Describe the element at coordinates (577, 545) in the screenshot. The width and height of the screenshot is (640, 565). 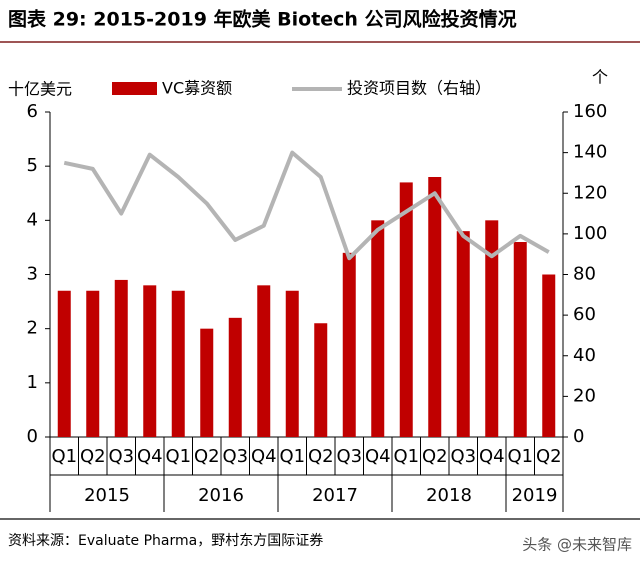
I see `watermark: 头条 @未来智库` at that location.